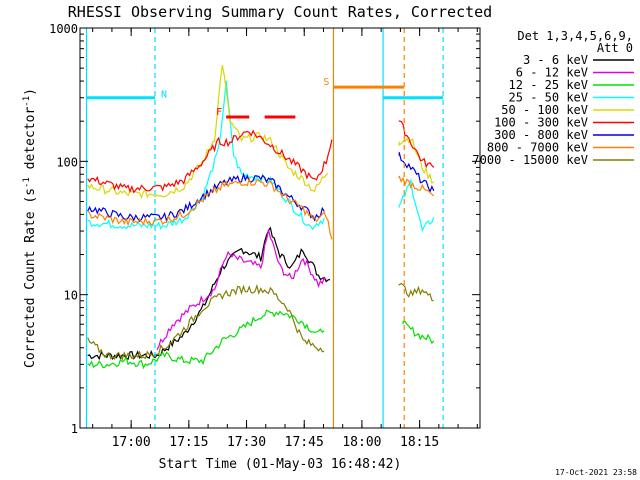  What do you see at coordinates (30, 278) in the screenshot?
I see `y-axis-label-part: Corrected Count Rate (s` at bounding box center [30, 278].